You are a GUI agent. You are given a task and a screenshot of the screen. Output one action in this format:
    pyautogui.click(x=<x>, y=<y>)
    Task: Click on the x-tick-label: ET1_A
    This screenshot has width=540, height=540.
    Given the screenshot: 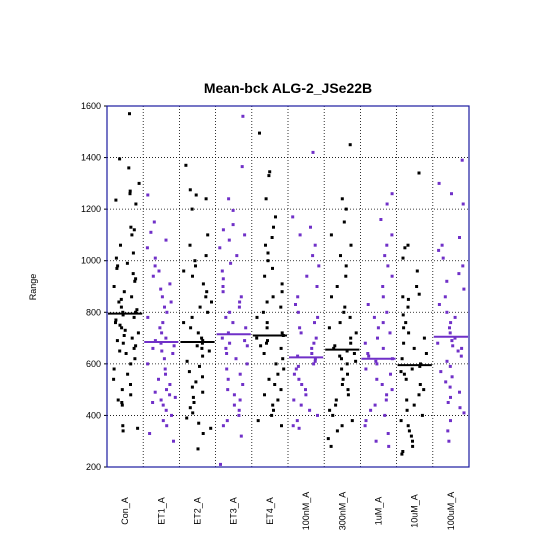 What is the action you would take?
    pyautogui.click(x=161, y=511)
    